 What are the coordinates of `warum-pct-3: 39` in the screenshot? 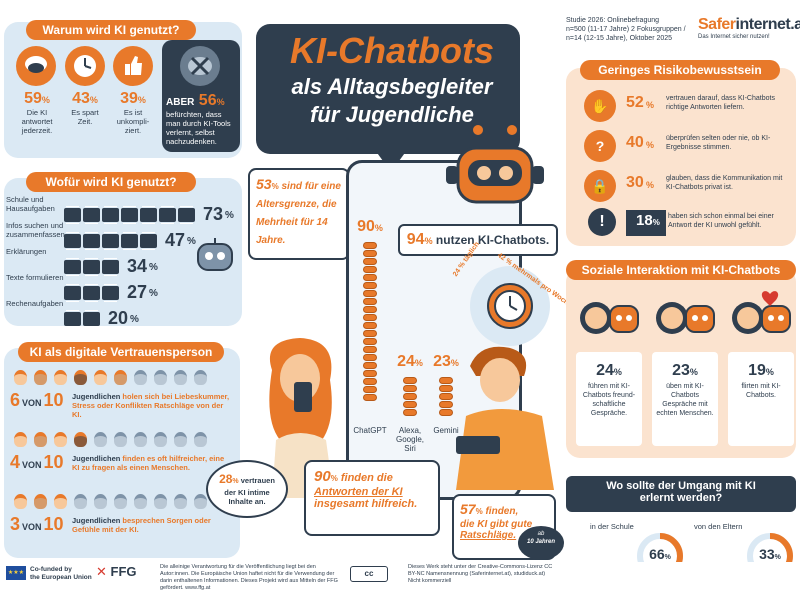 It's located at (129, 98).